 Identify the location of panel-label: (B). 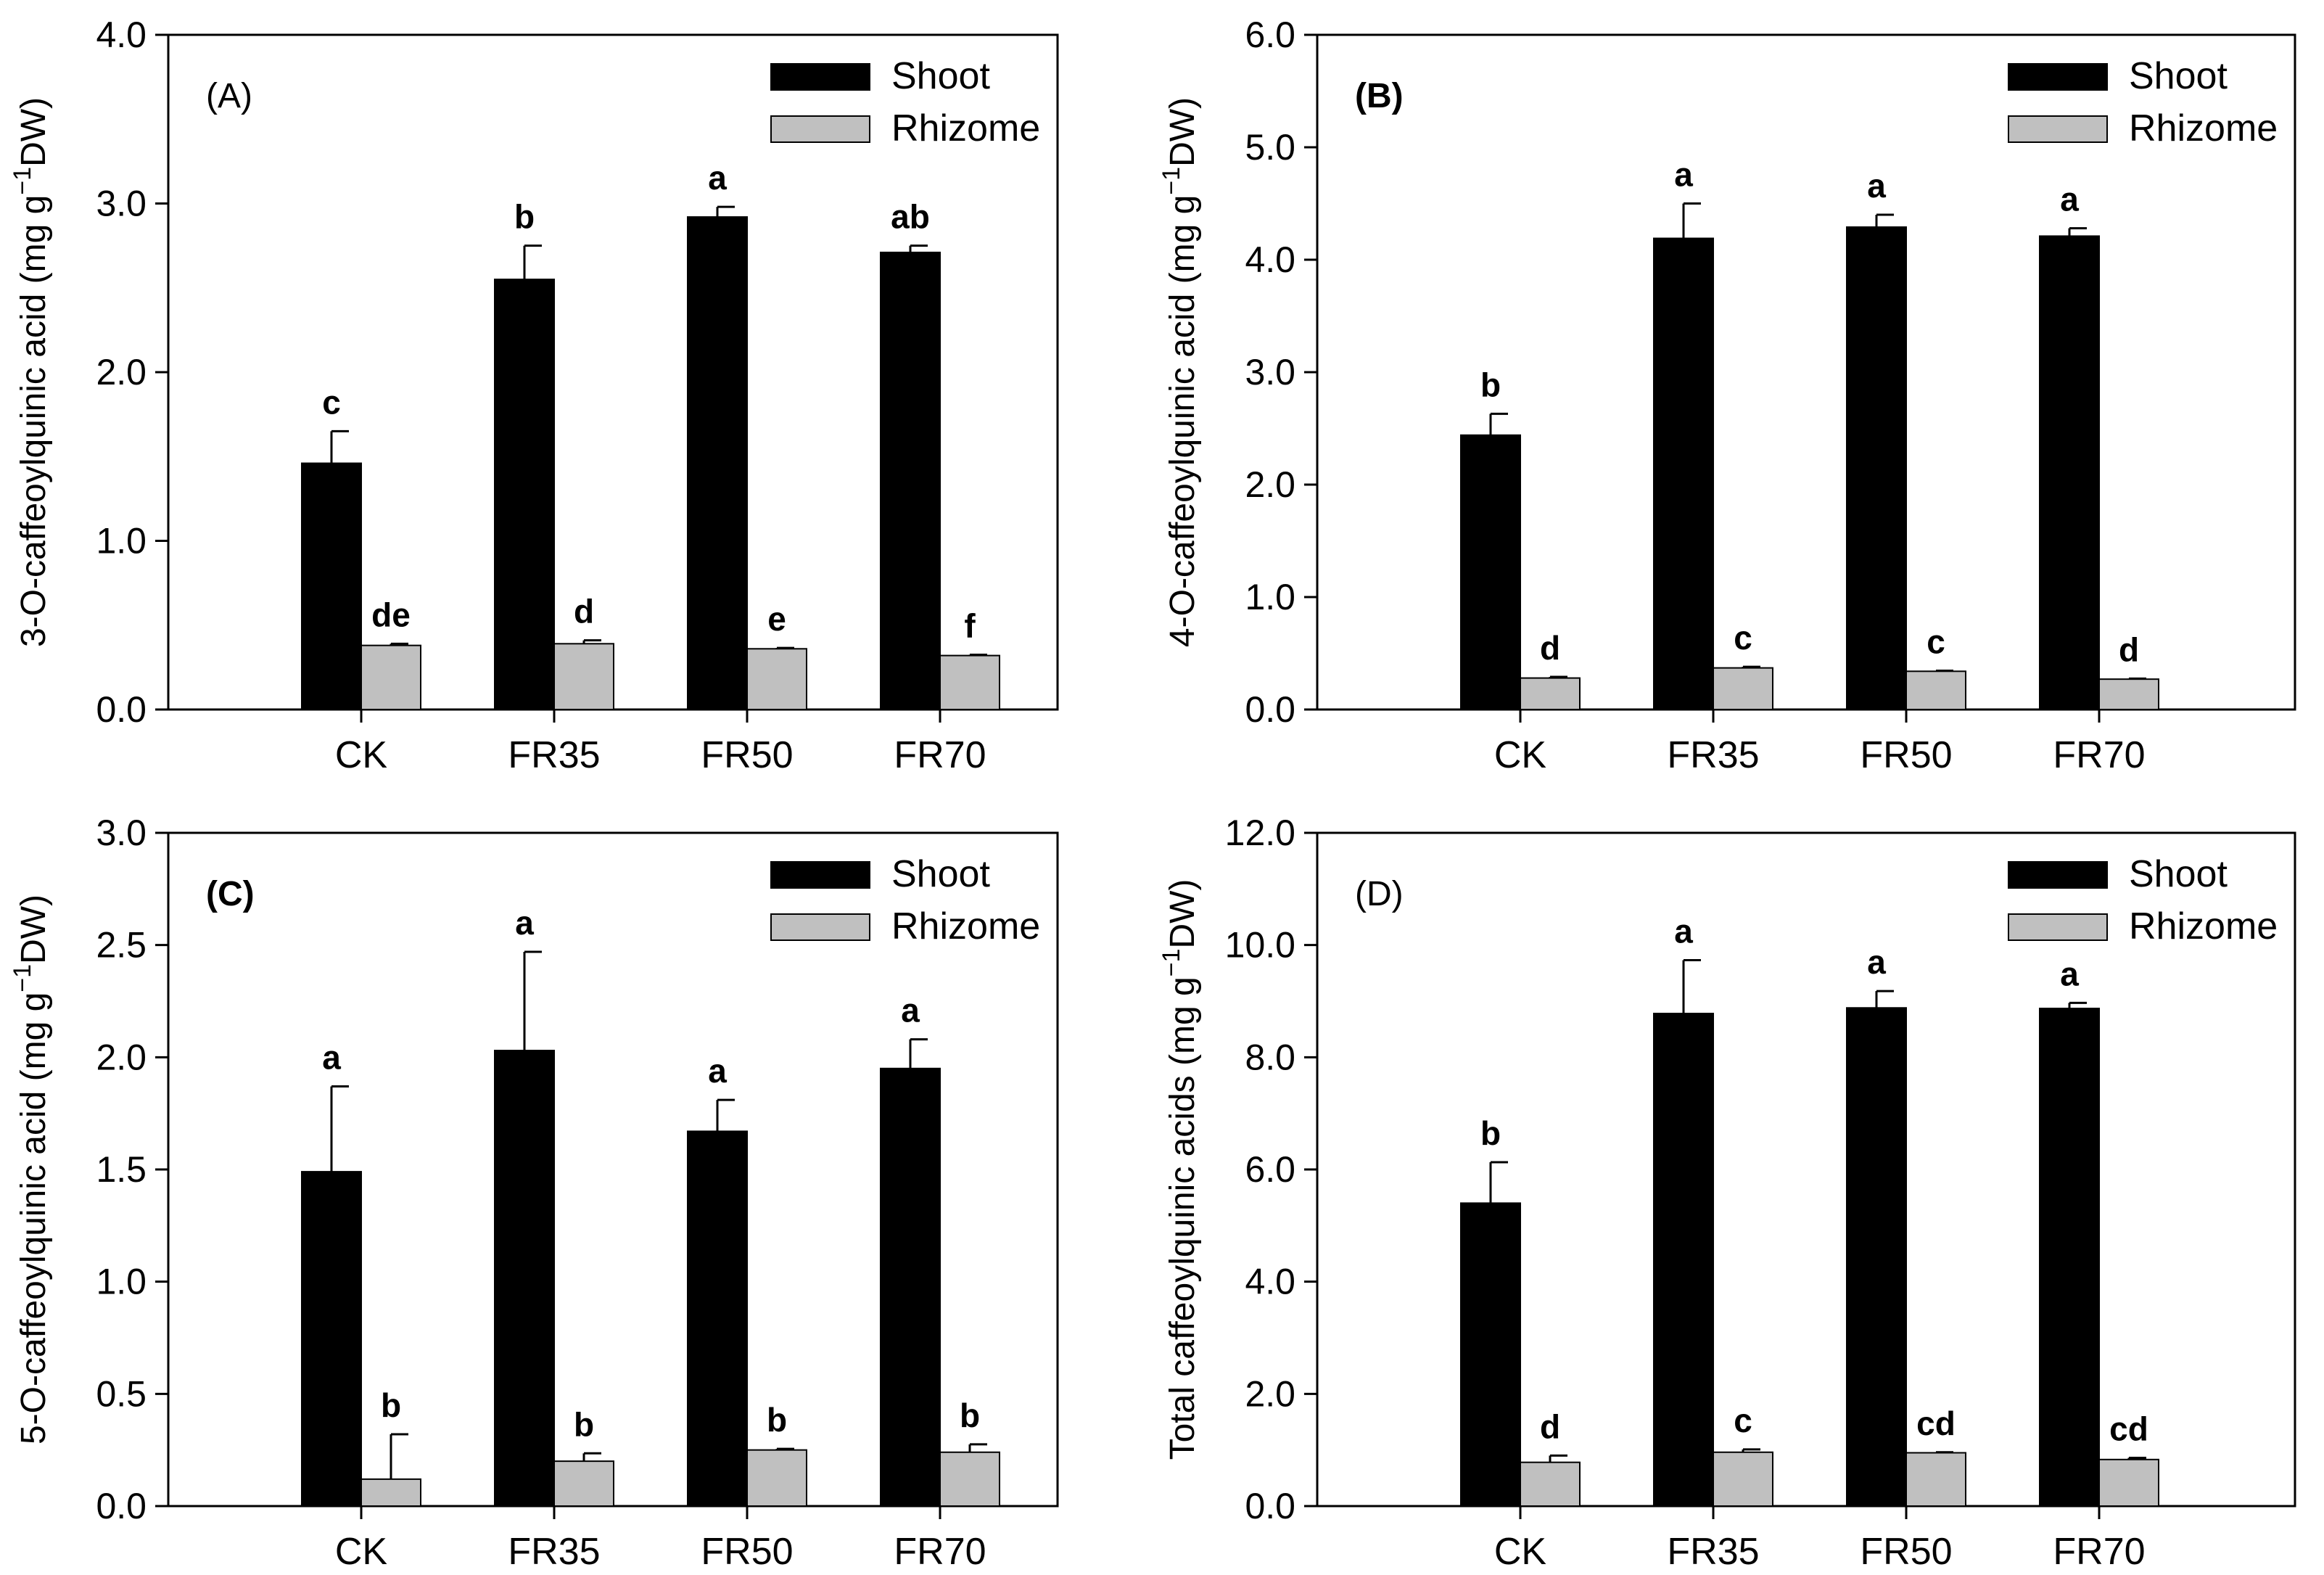
(1379, 96).